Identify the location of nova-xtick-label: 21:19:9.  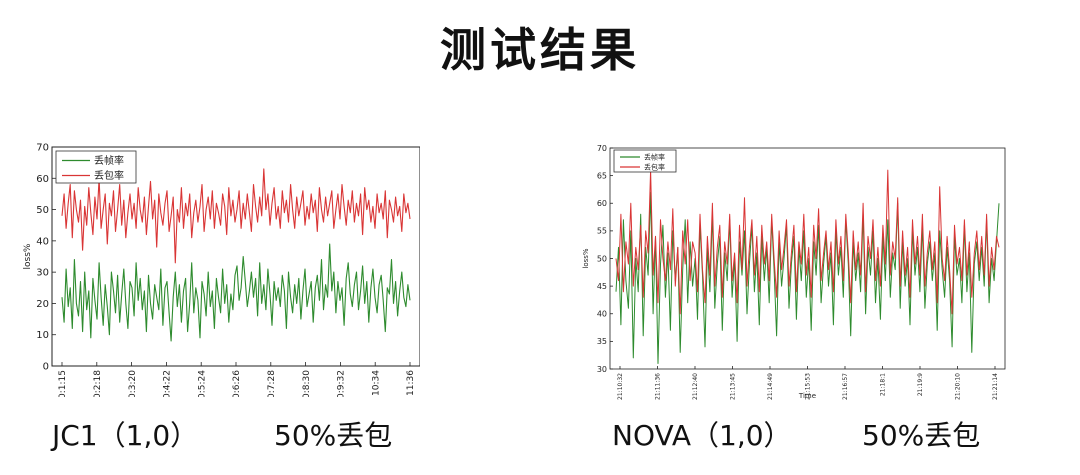
(920, 384).